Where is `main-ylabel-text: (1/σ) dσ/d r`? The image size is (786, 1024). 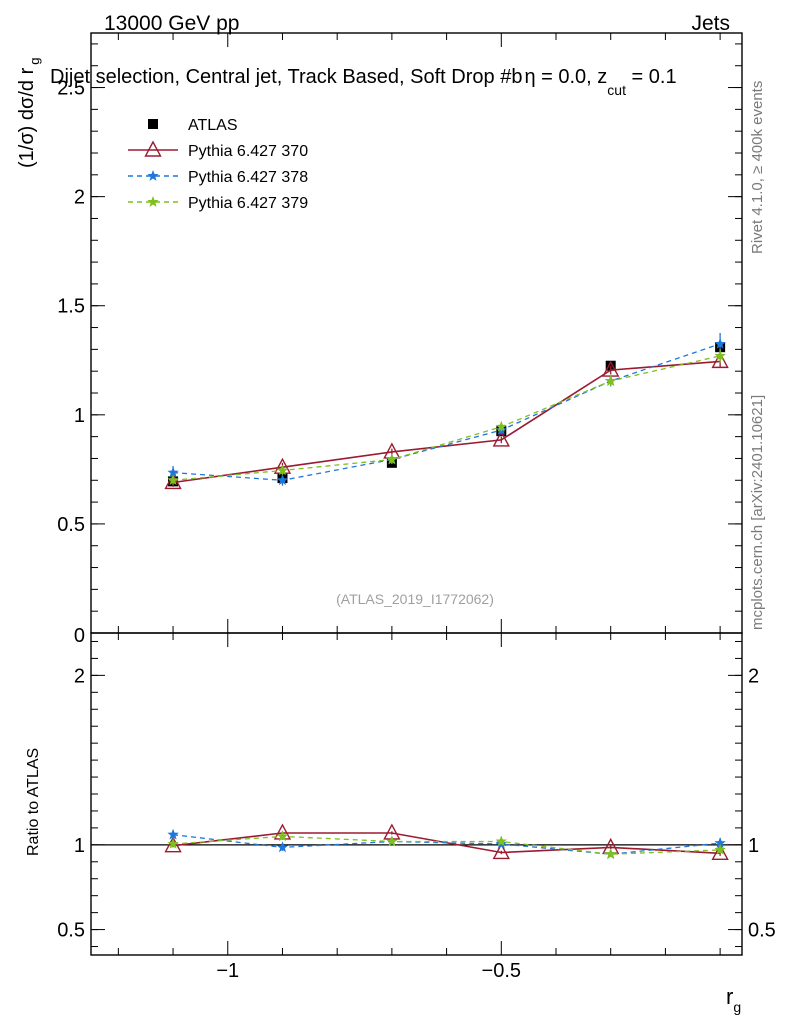
main-ylabel-text: (1/σ) dσ/d r is located at coordinates (27, 117).